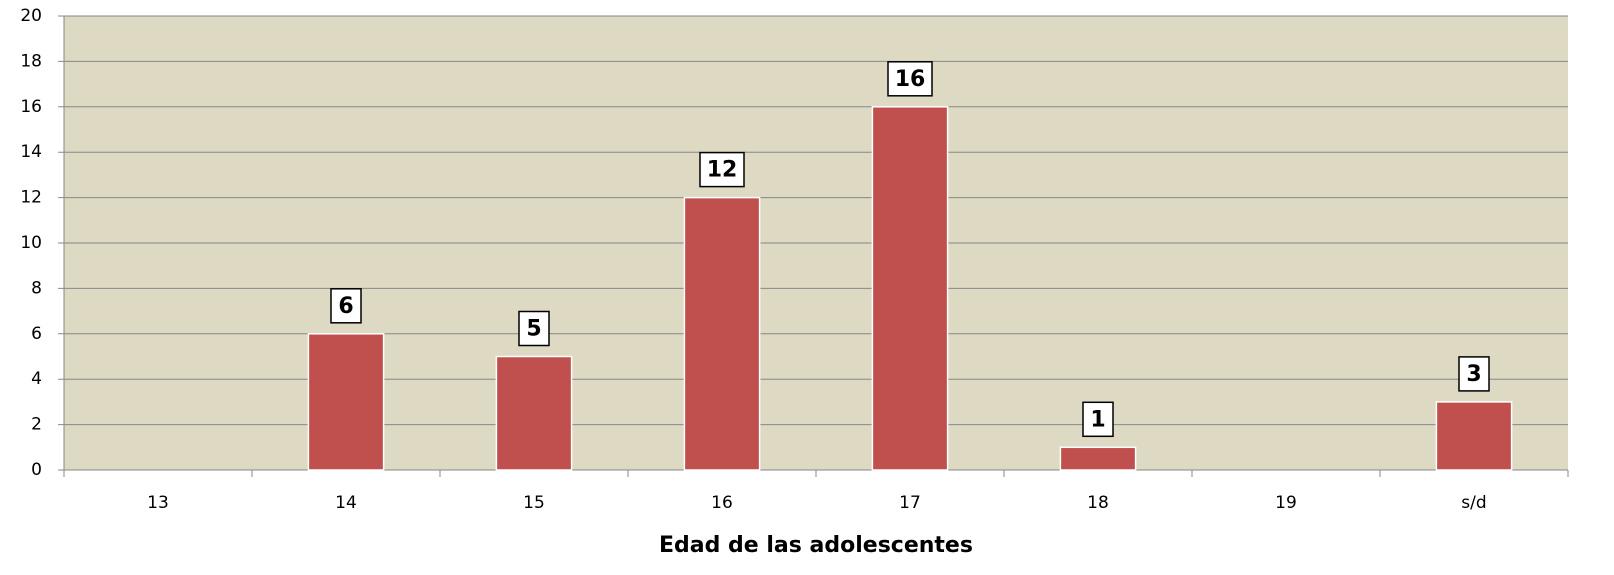 This screenshot has width=1614, height=575. I want to click on y-tick-label: 6, so click(36, 334).